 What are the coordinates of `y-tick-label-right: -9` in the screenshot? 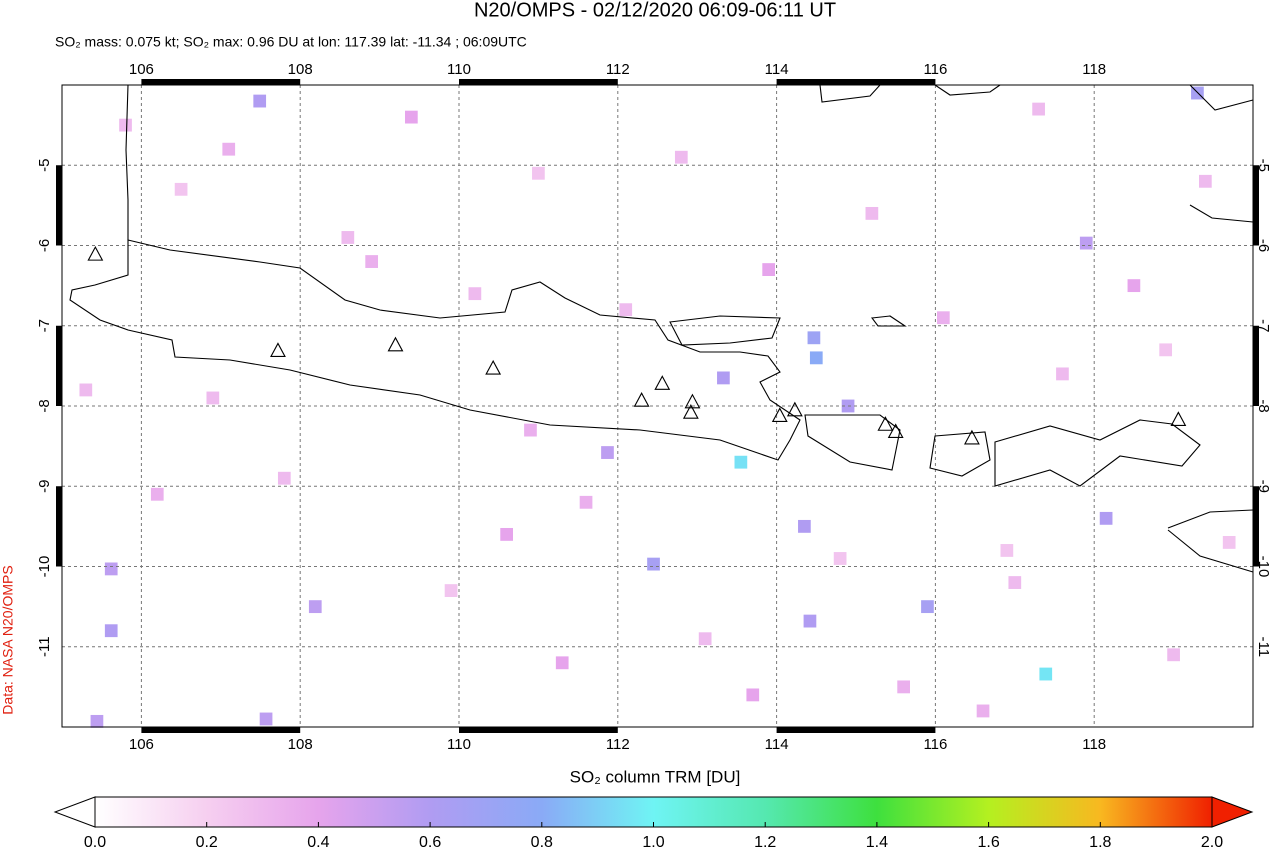 It's located at (1263, 486).